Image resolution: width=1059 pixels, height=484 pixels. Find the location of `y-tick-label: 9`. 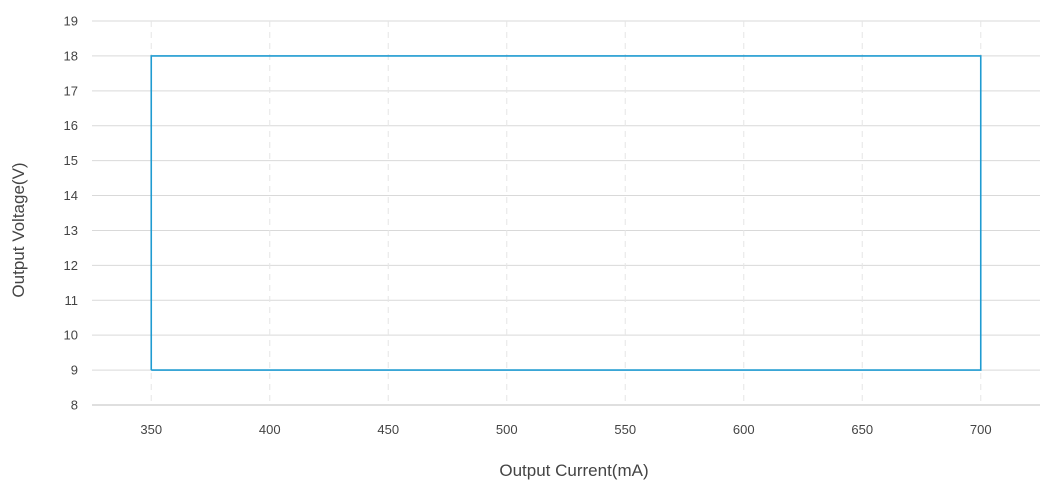

y-tick-label: 9 is located at coordinates (74, 370).